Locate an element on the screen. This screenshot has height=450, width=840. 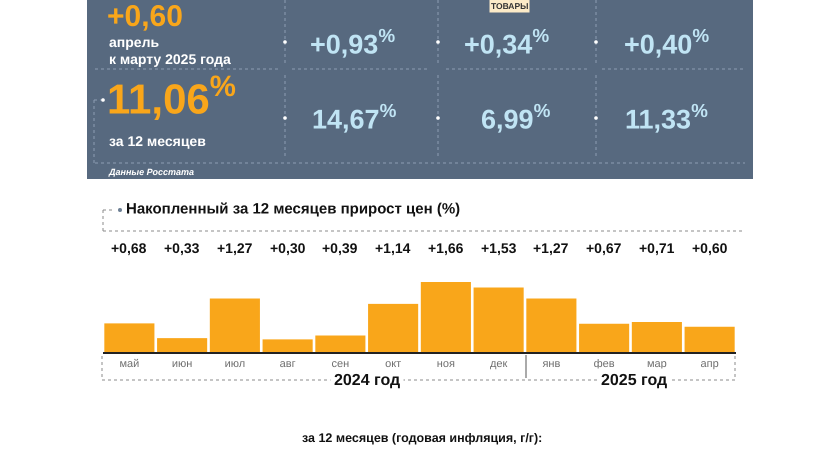
x-tick-label: дек is located at coordinates (499, 364).